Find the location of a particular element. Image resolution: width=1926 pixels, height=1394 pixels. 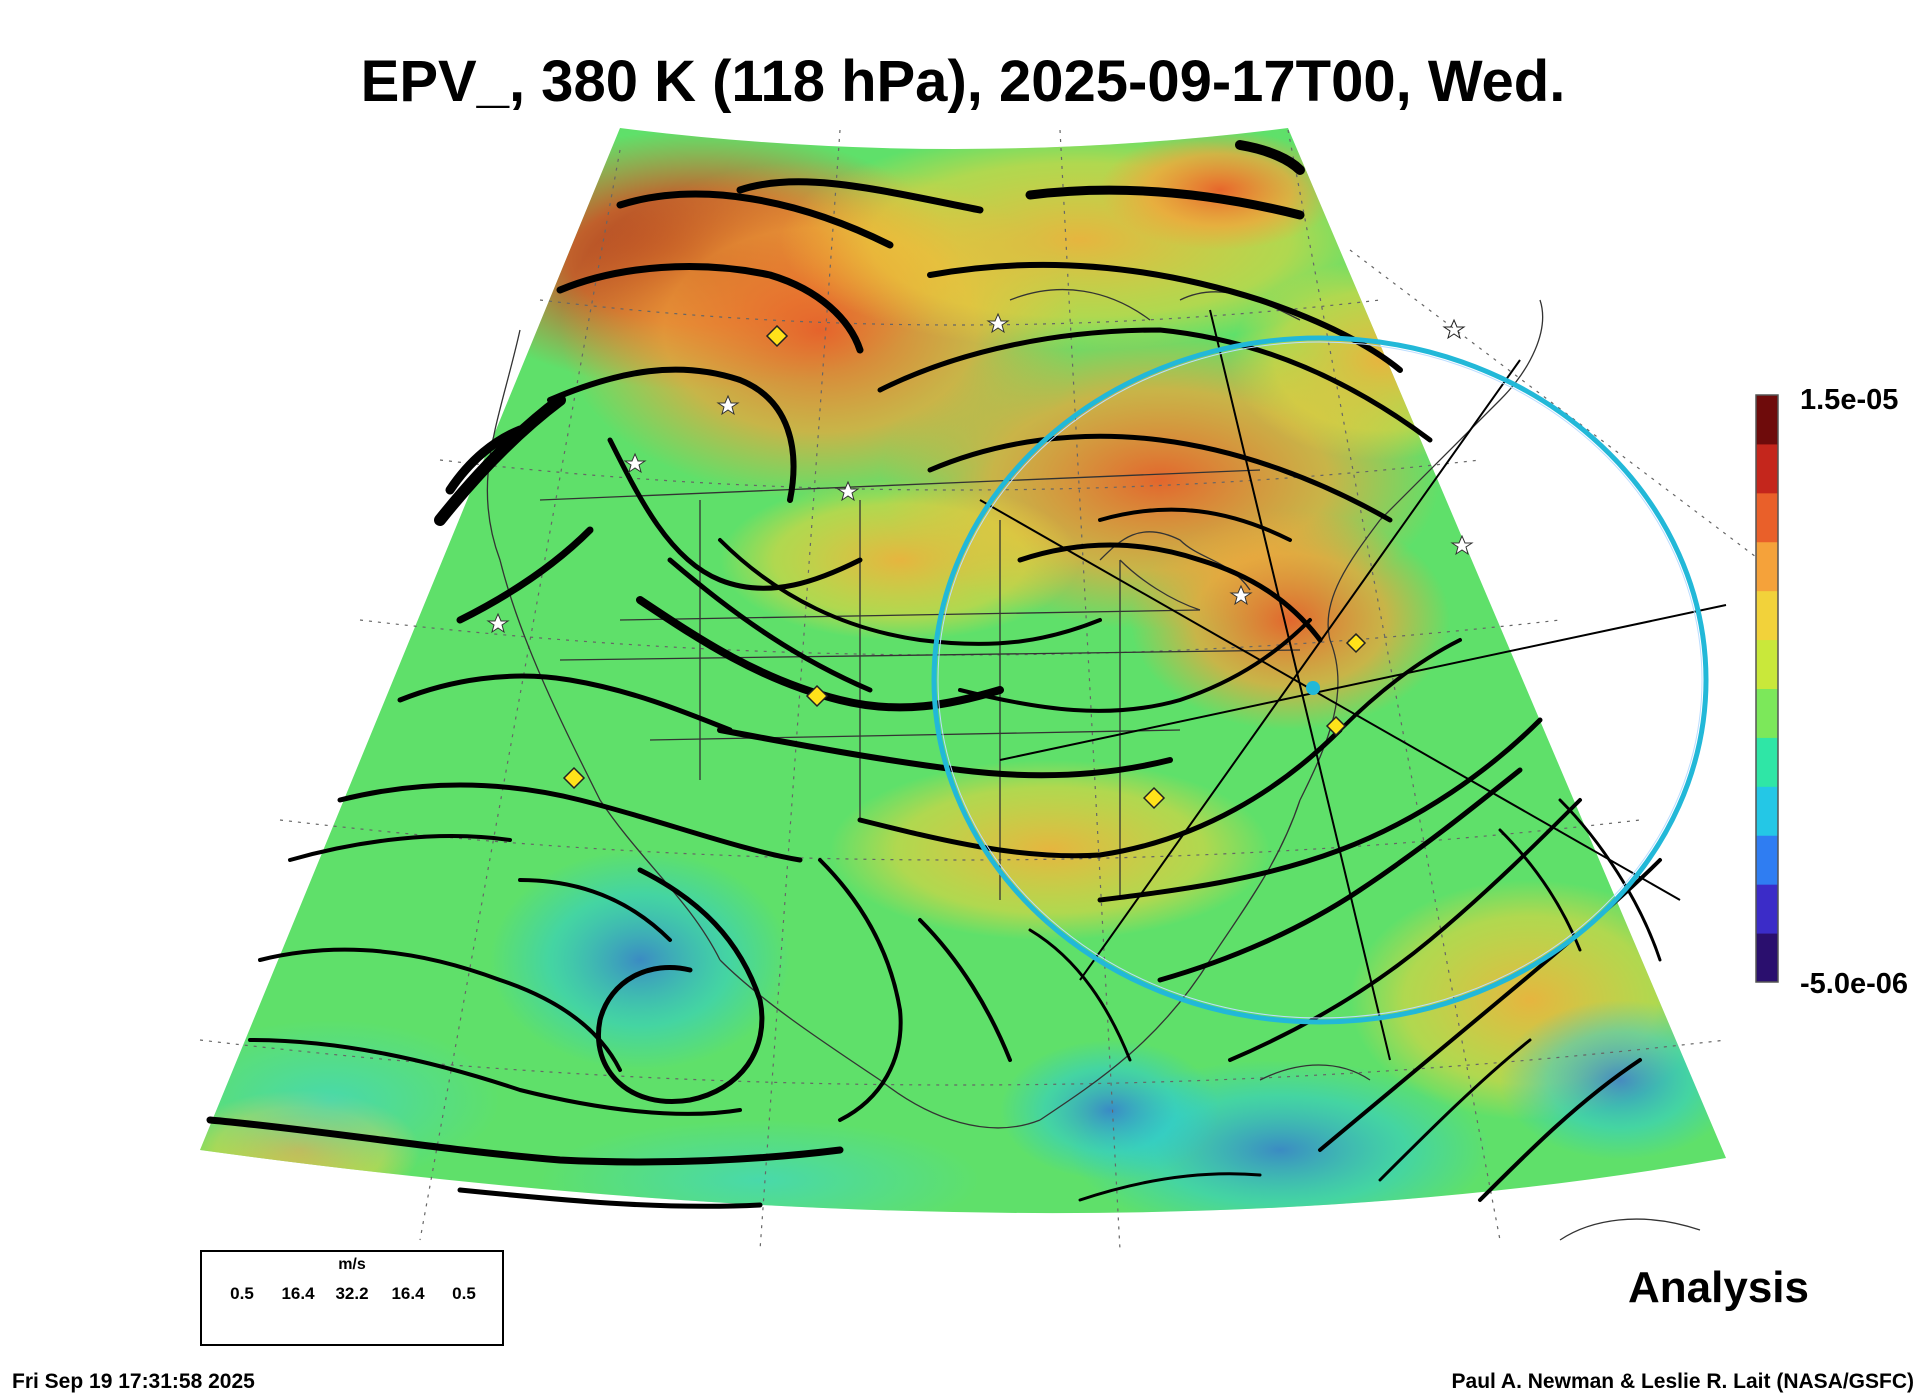

diamond-markers is located at coordinates (964, 567).